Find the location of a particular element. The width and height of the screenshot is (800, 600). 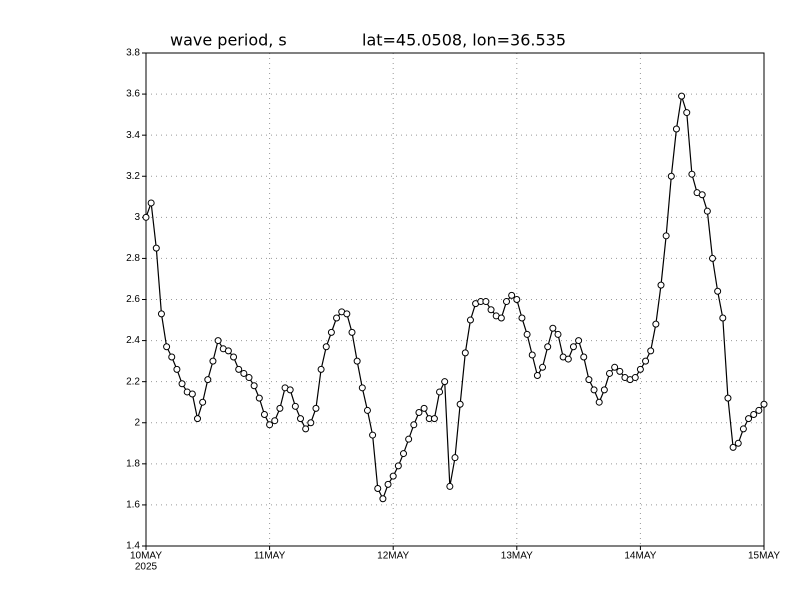

x-tick-label: 13MAY is located at coordinates (517, 556).